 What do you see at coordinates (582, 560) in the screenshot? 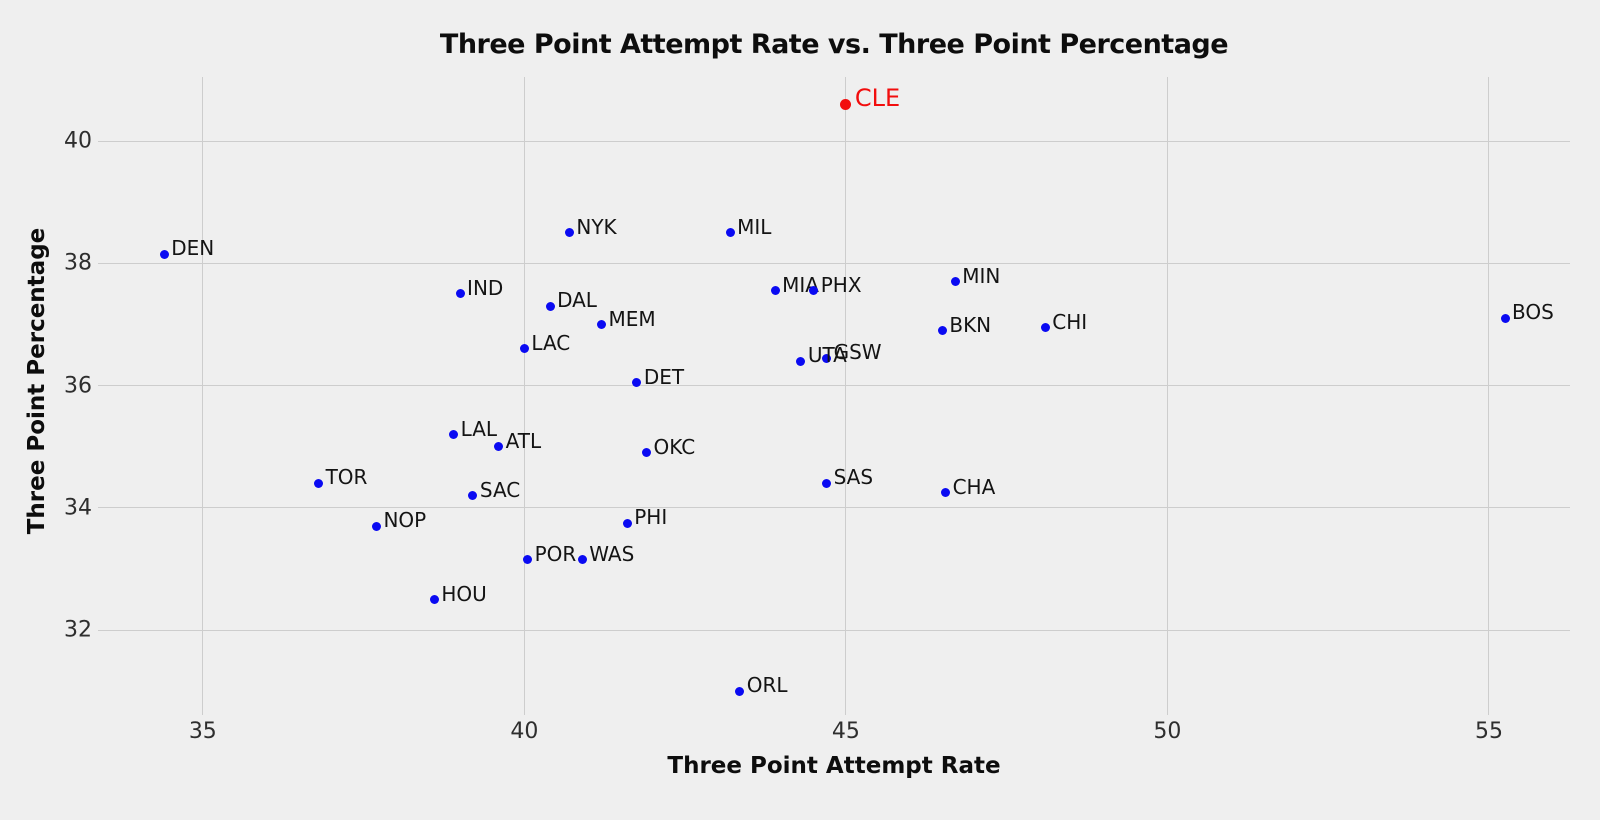
I see `data-point-WAS` at bounding box center [582, 560].